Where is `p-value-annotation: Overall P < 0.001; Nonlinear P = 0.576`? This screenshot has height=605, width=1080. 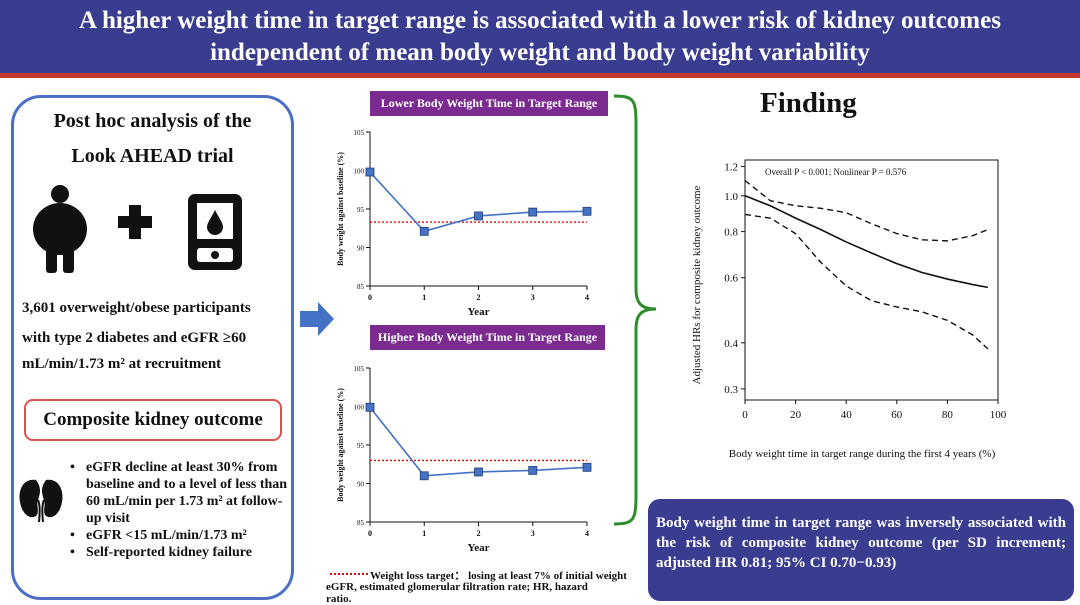 p-value-annotation: Overall P < 0.001; Nonlinear P = 0.576 is located at coordinates (836, 172).